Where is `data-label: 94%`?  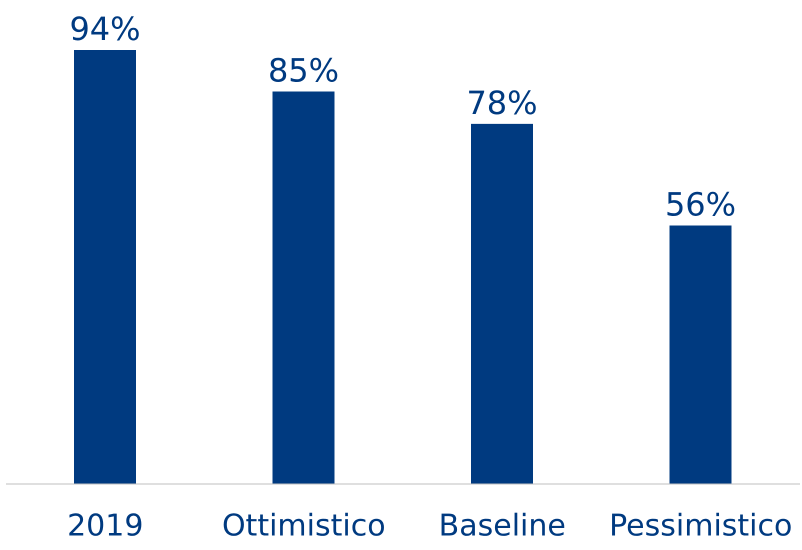 data-label: 94% is located at coordinates (105, 29).